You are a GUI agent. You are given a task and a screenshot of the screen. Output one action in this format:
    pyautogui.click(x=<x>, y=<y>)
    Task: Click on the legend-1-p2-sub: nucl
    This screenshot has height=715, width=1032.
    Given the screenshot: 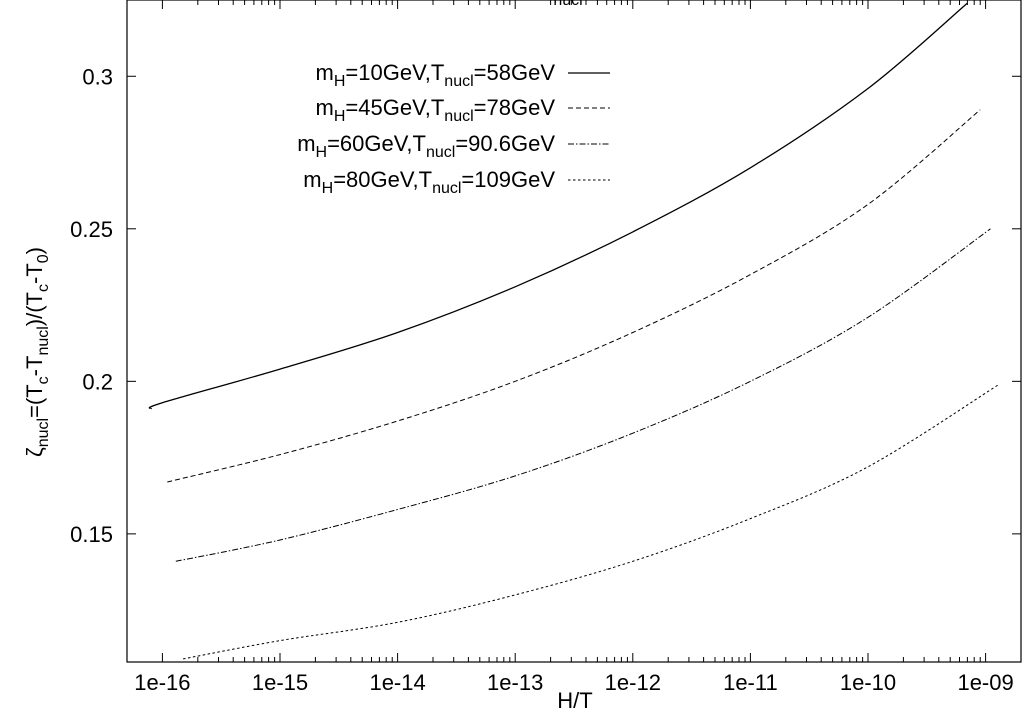 What is the action you would take?
    pyautogui.click(x=458, y=81)
    